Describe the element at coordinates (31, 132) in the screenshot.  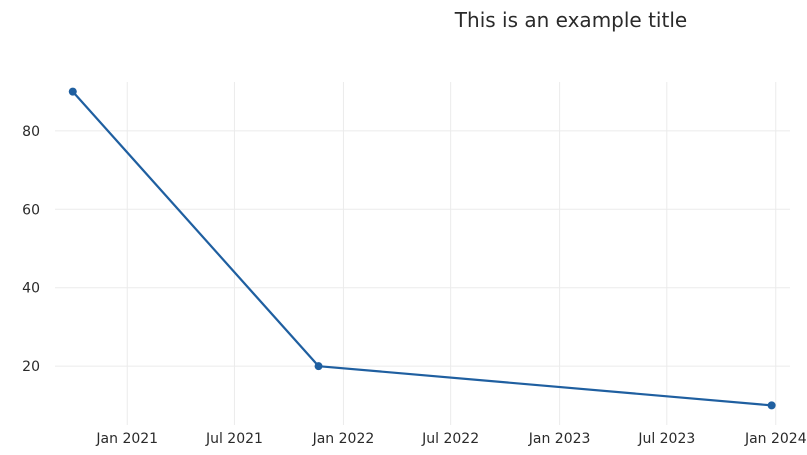
I see `y-tick-label: 80` at that location.